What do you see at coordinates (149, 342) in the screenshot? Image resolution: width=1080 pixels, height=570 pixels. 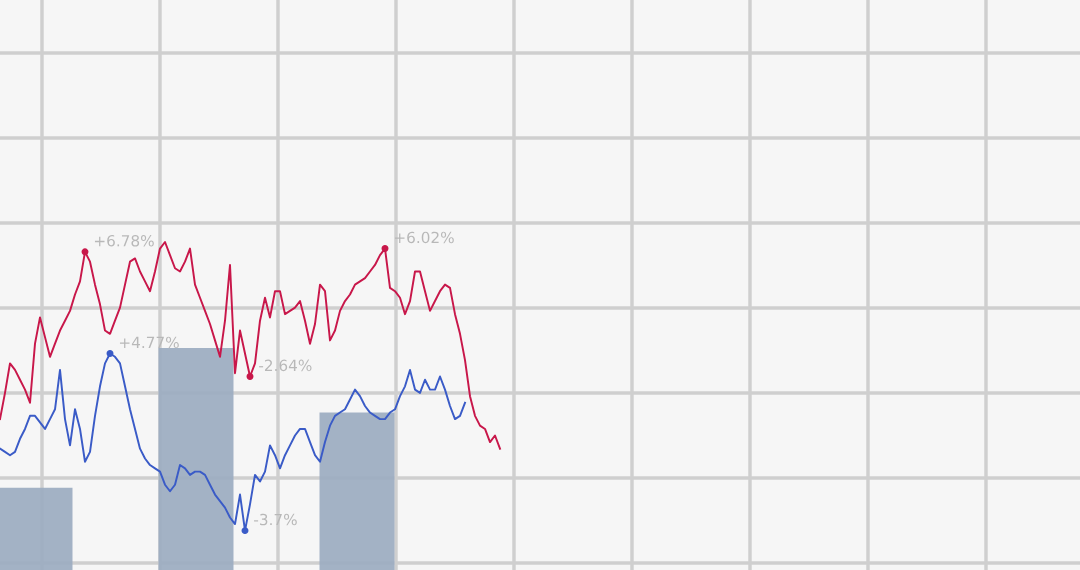 I see `annotation: +4.77%` at bounding box center [149, 342].